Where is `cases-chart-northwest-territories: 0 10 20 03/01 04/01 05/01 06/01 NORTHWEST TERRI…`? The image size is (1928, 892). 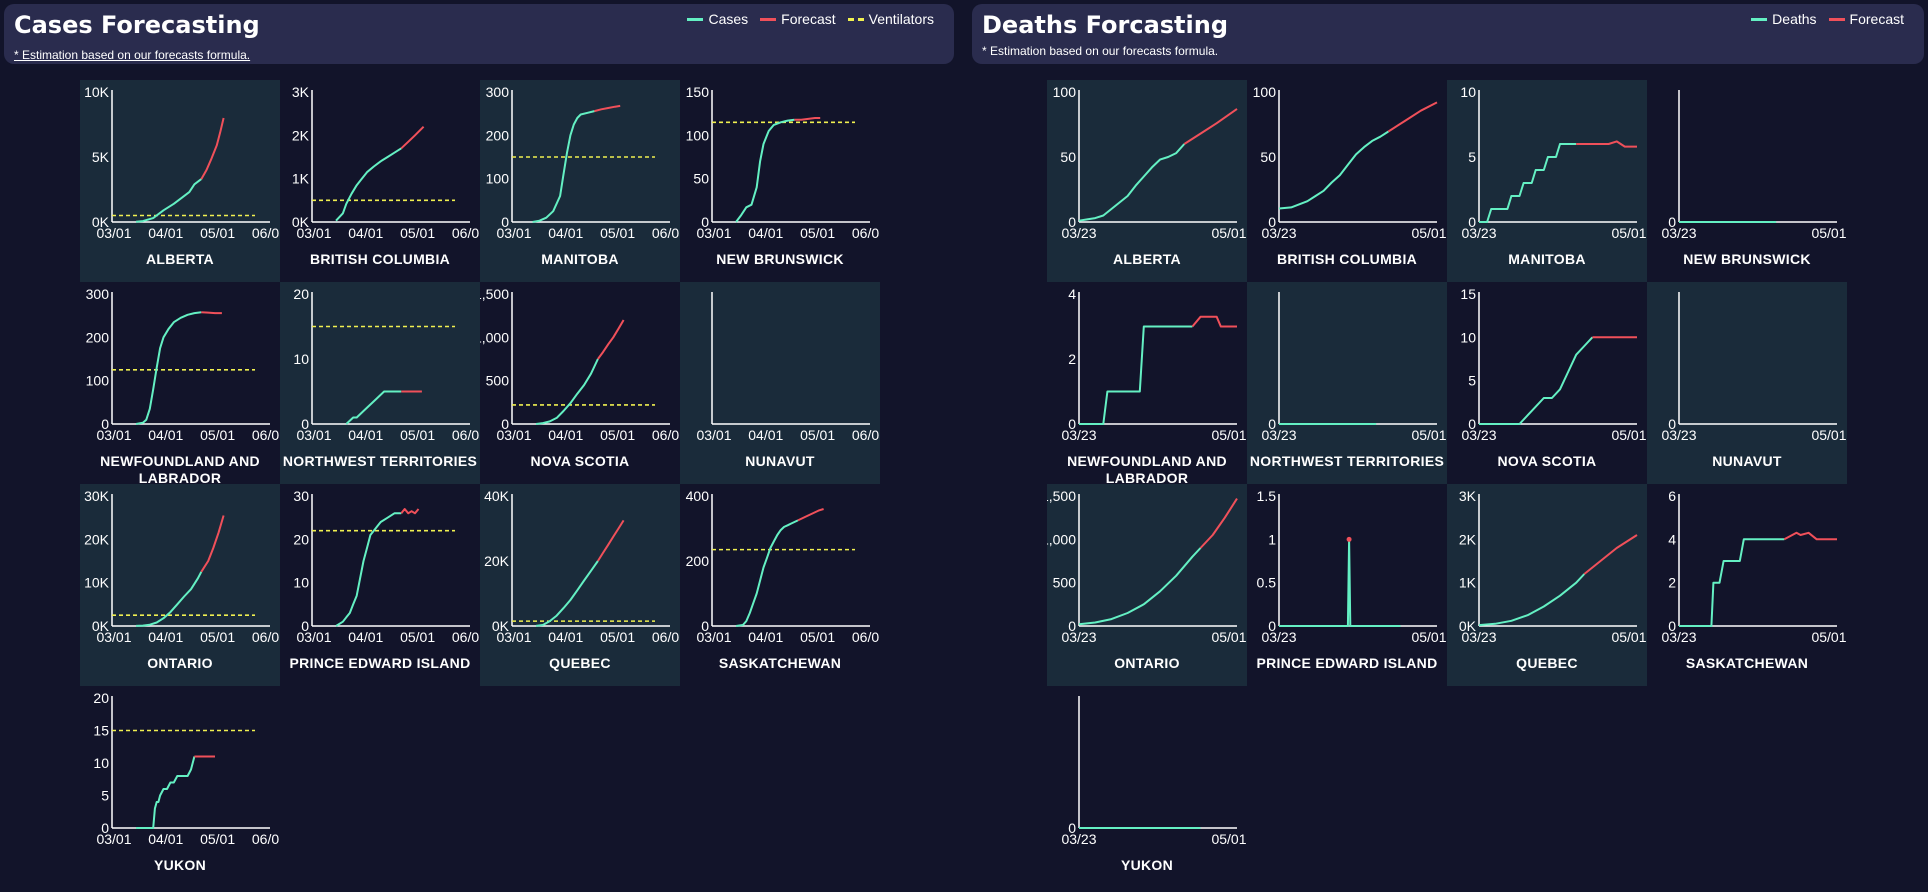 cases-chart-northwest-territories: 0 10 20 03/01 04/01 05/01 06/01 NORTHWEST TERRI… is located at coordinates (380, 383).